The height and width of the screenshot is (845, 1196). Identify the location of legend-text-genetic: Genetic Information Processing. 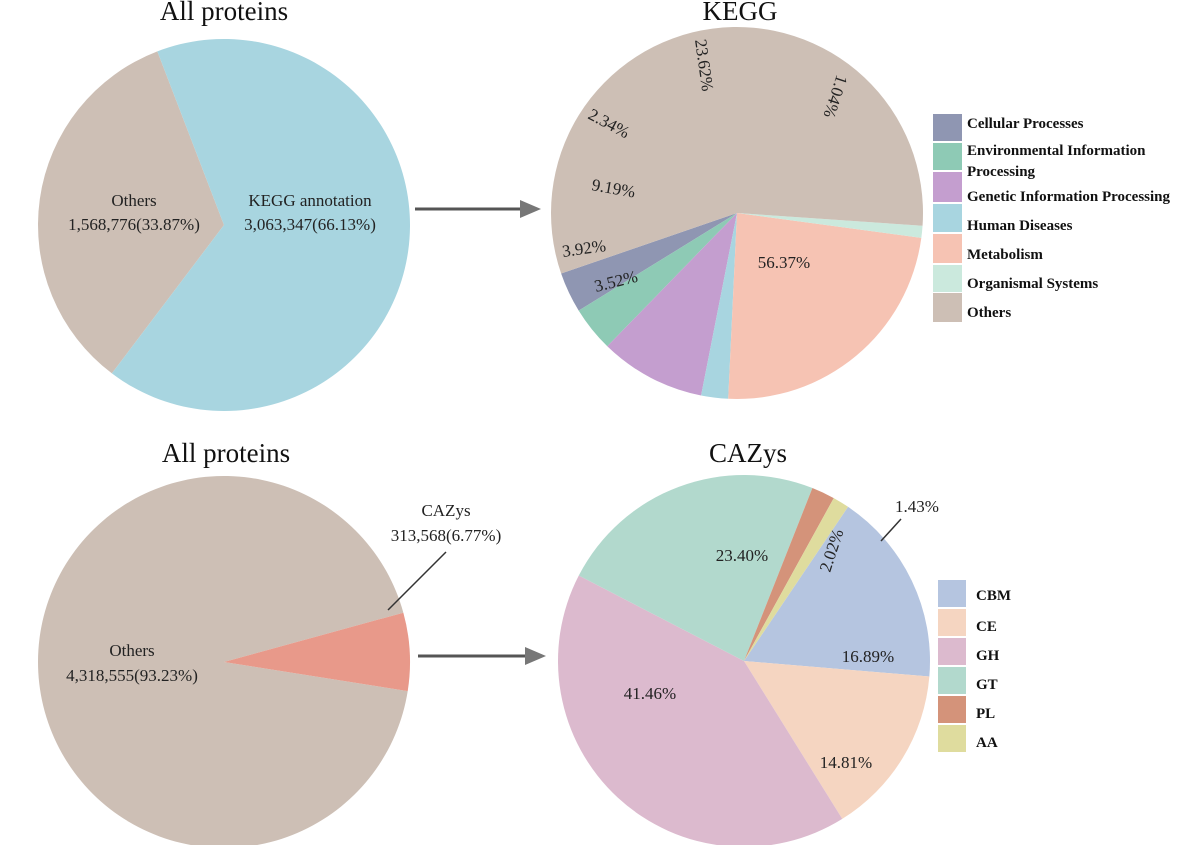
(1069, 197).